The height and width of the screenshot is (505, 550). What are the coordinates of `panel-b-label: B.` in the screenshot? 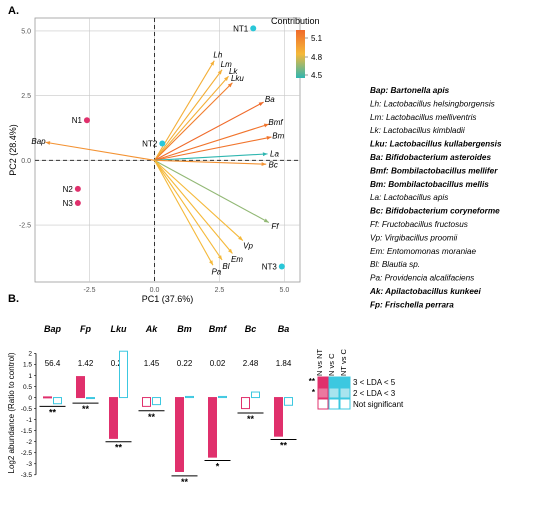 It's located at (13, 299).